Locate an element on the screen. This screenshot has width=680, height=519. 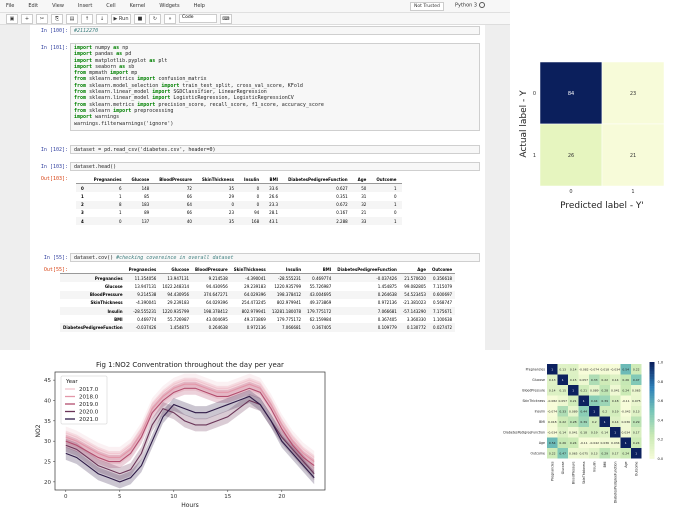
copy-icon: ⎘ is located at coordinates (57, 18).